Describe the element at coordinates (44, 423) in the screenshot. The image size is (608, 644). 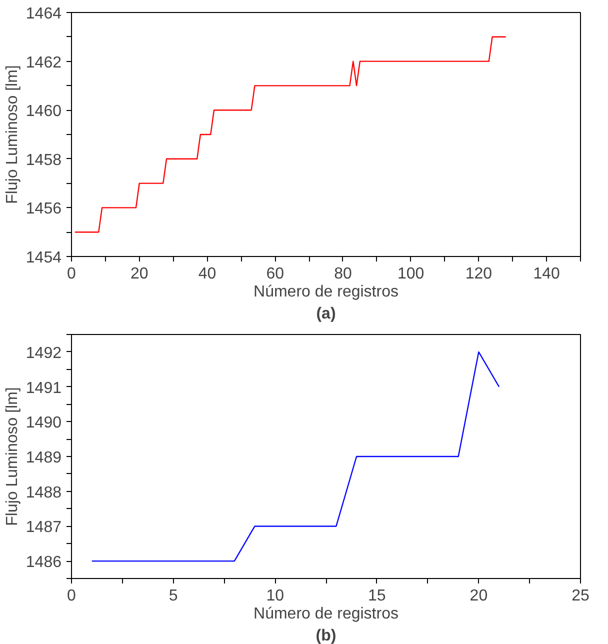
I see `y-tick-label: 1490` at that location.